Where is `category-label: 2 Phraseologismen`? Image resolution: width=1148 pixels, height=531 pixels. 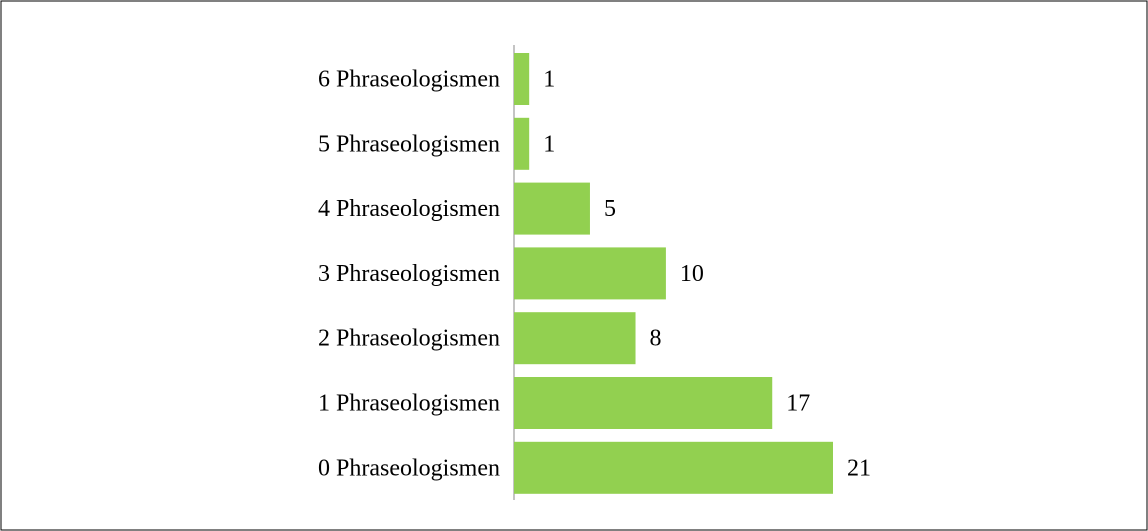
category-label: 2 Phraseologismen is located at coordinates (409, 339).